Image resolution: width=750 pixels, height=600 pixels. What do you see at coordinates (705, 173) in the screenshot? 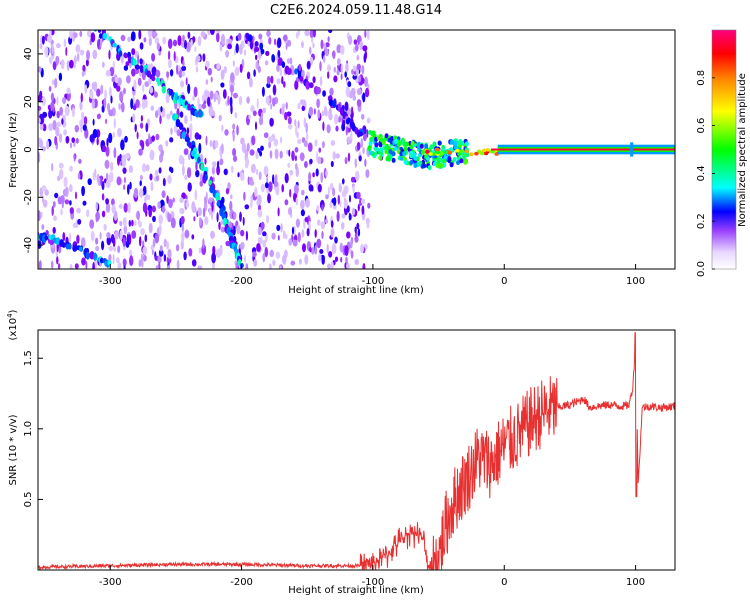
I see `colorbar-ticks: 0.0 0.2 0.4 0.6 0.8` at bounding box center [705, 173].